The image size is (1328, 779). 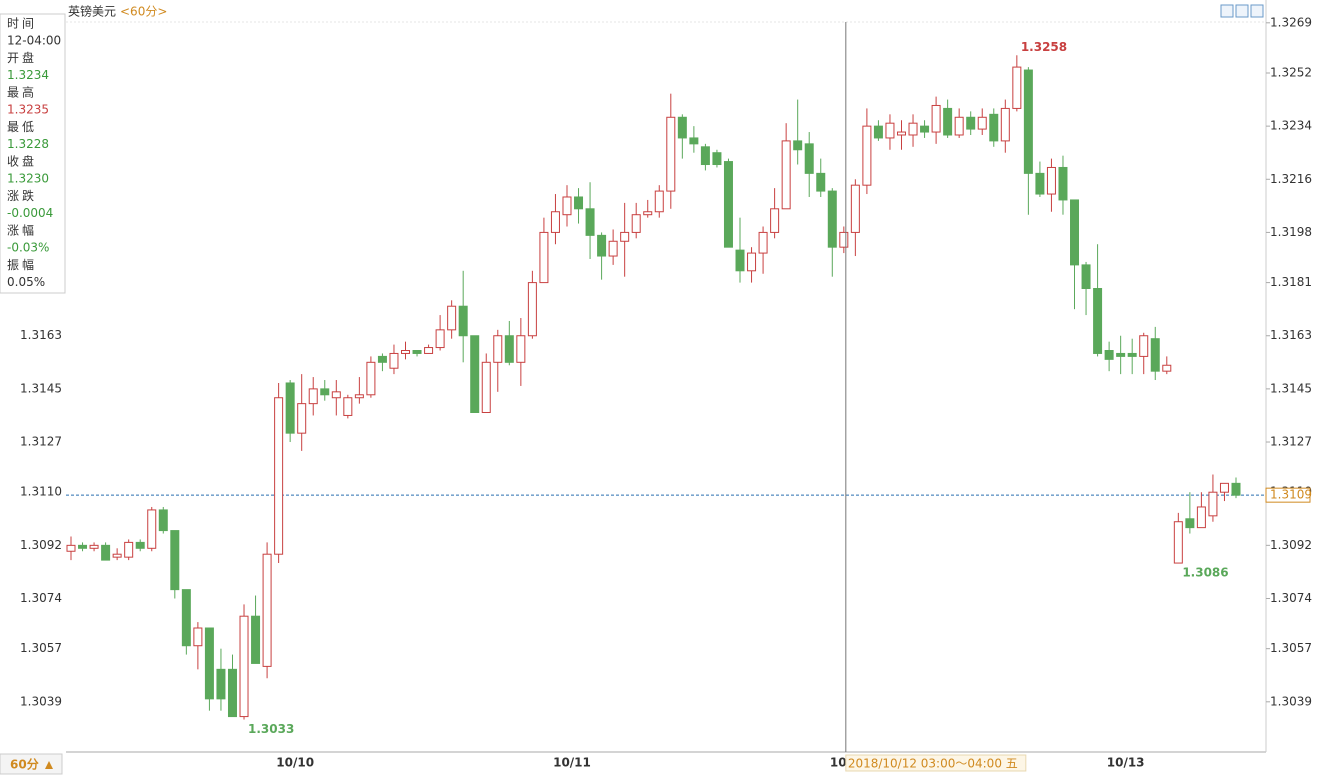 I want to click on y-tick-label: 1.3269, so click(x=1291, y=22).